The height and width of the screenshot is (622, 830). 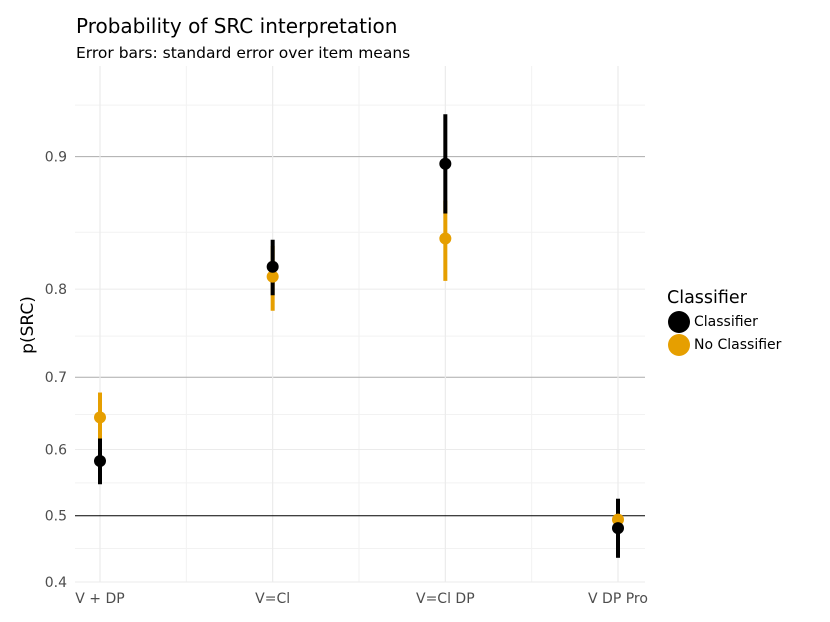 I want to click on y-axis-label: p(SRC), so click(x=28, y=325).